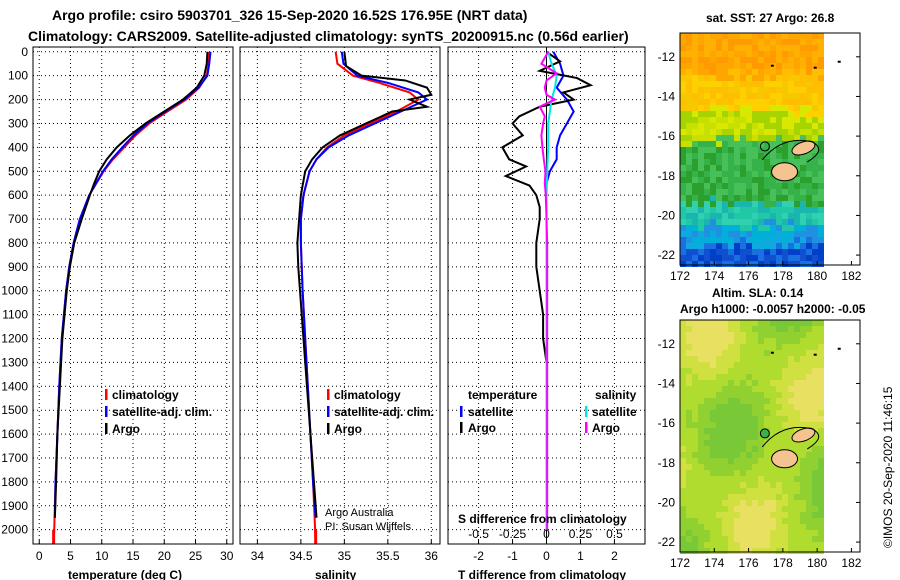  Describe the element at coordinates (18, 147) in the screenshot. I see `y-tick-label: 400` at that location.